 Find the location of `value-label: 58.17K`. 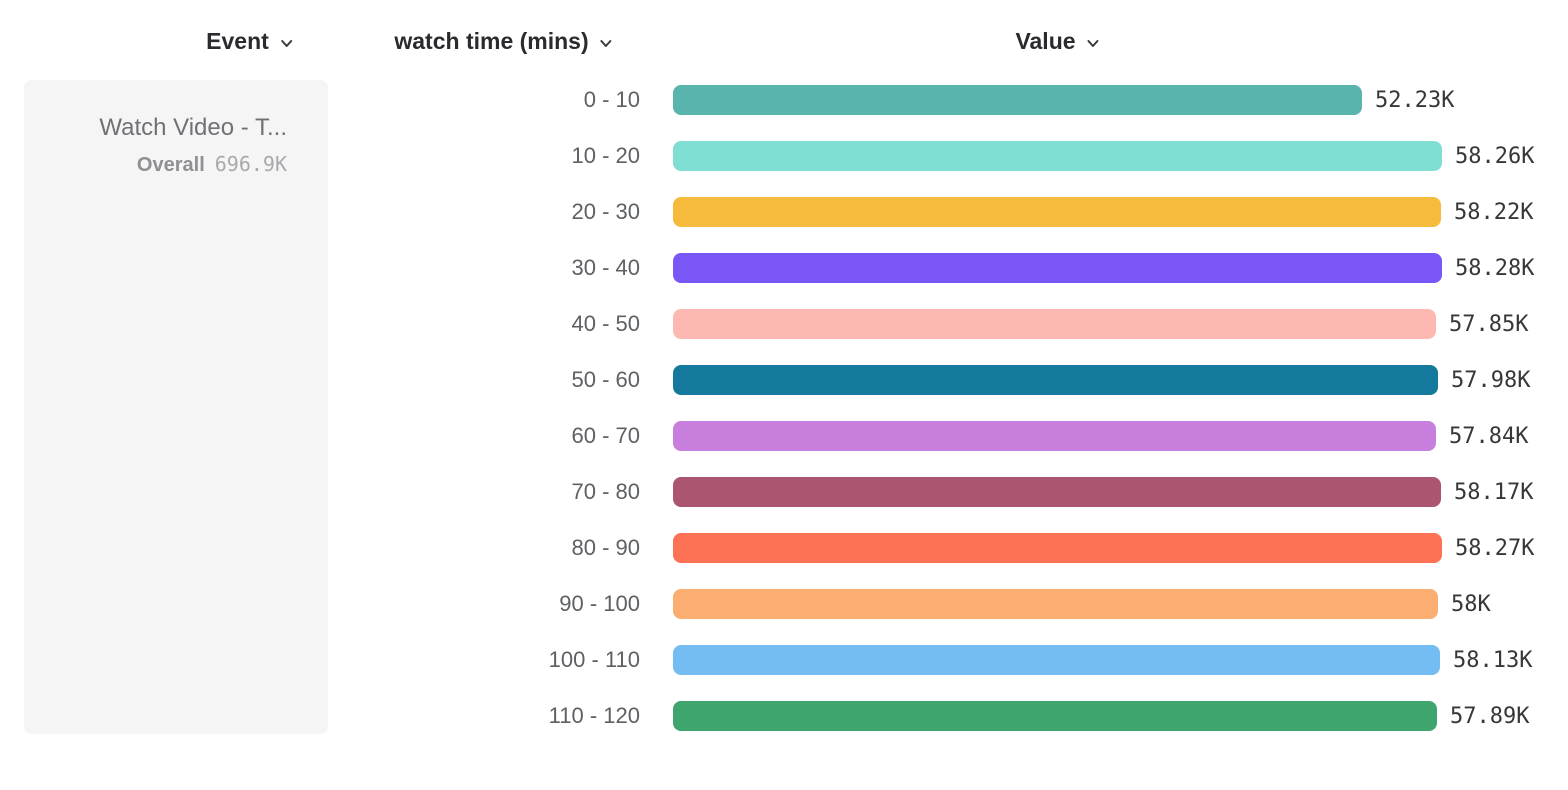

value-label: 58.17K is located at coordinates (1494, 492).